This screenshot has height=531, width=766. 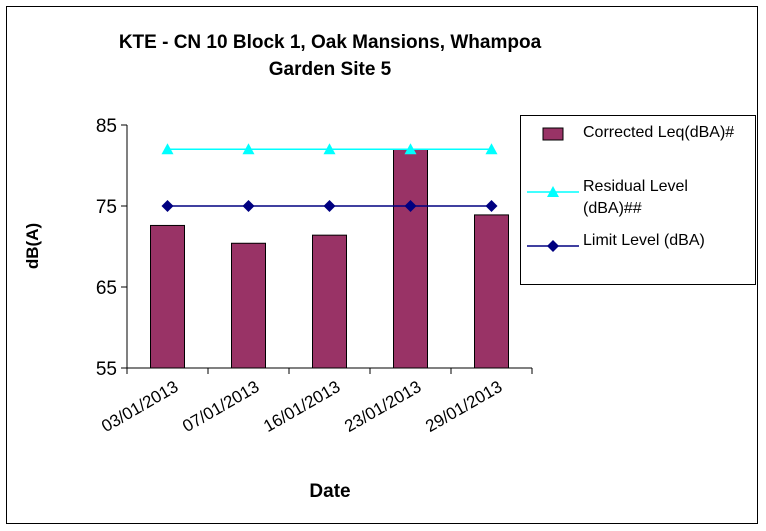 What do you see at coordinates (106, 207) in the screenshot?
I see `y-tick-label: 75` at bounding box center [106, 207].